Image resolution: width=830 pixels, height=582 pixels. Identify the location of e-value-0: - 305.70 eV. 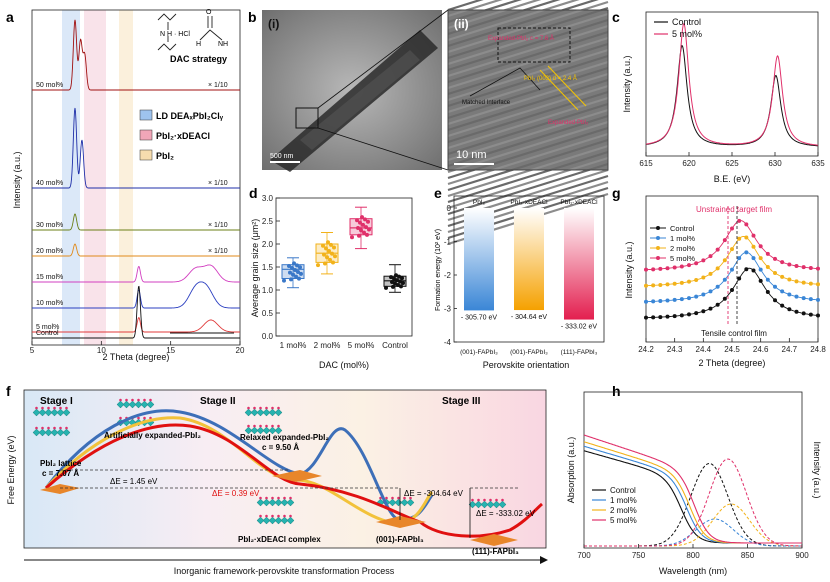
(479, 317).